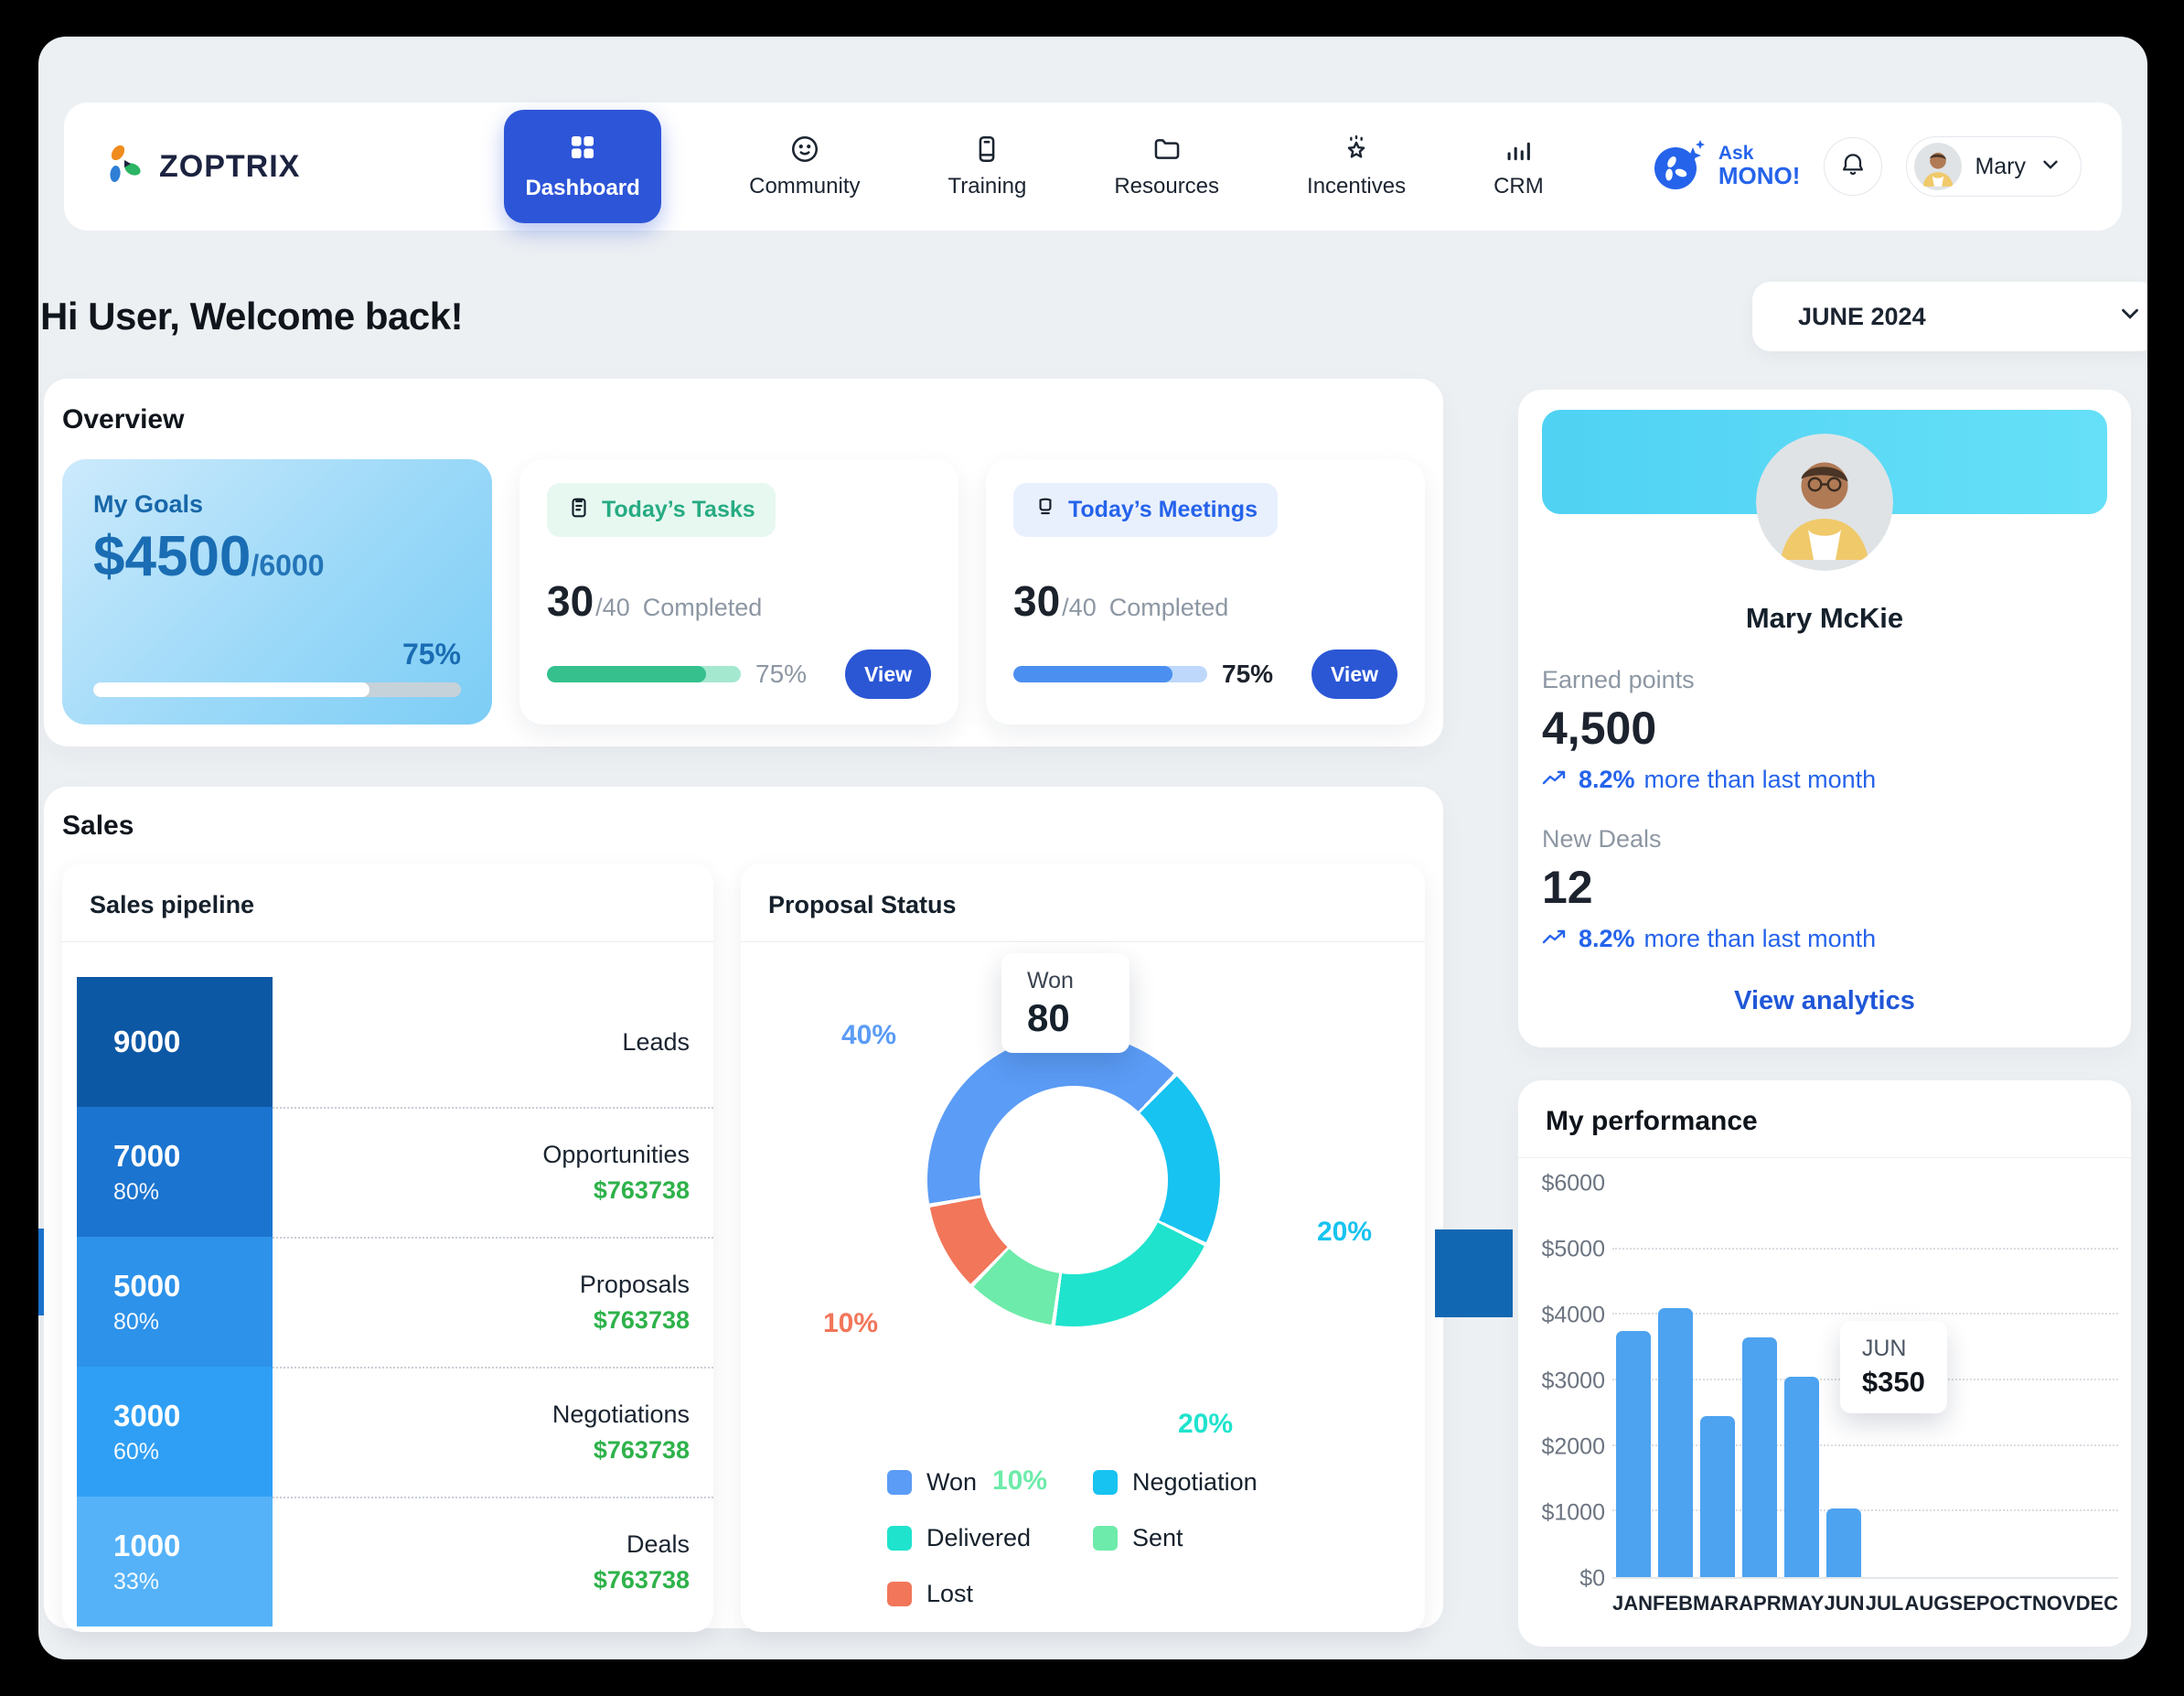 The height and width of the screenshot is (1696, 2184). Describe the element at coordinates (1824, 1000) in the screenshot. I see `view-analytics-link: View analytics` at that location.